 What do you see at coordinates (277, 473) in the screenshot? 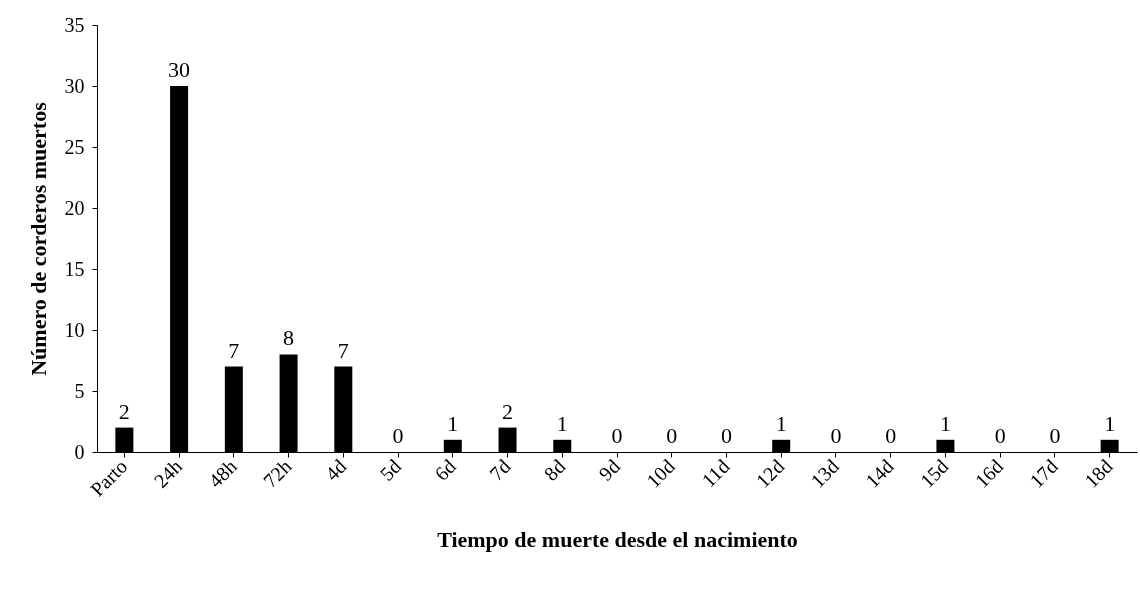
I see `x-tick-label: 72h` at bounding box center [277, 473].